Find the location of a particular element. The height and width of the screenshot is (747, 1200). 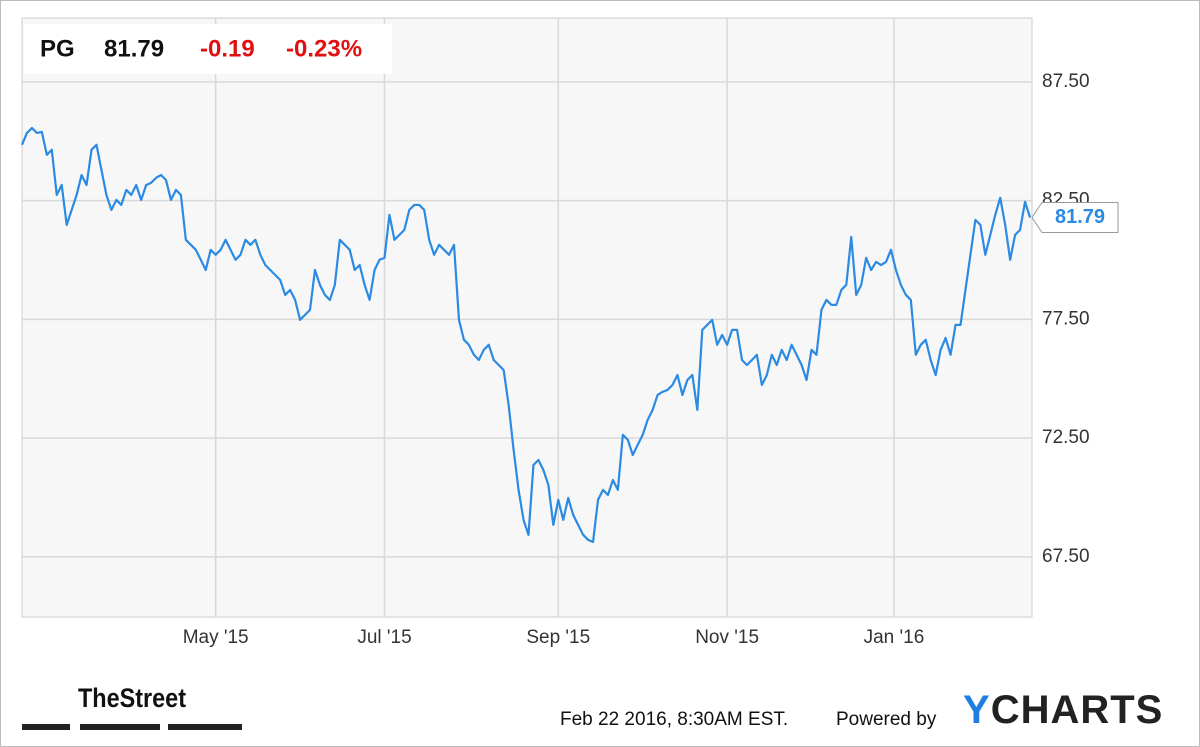

symbol: PG is located at coordinates (57, 48).